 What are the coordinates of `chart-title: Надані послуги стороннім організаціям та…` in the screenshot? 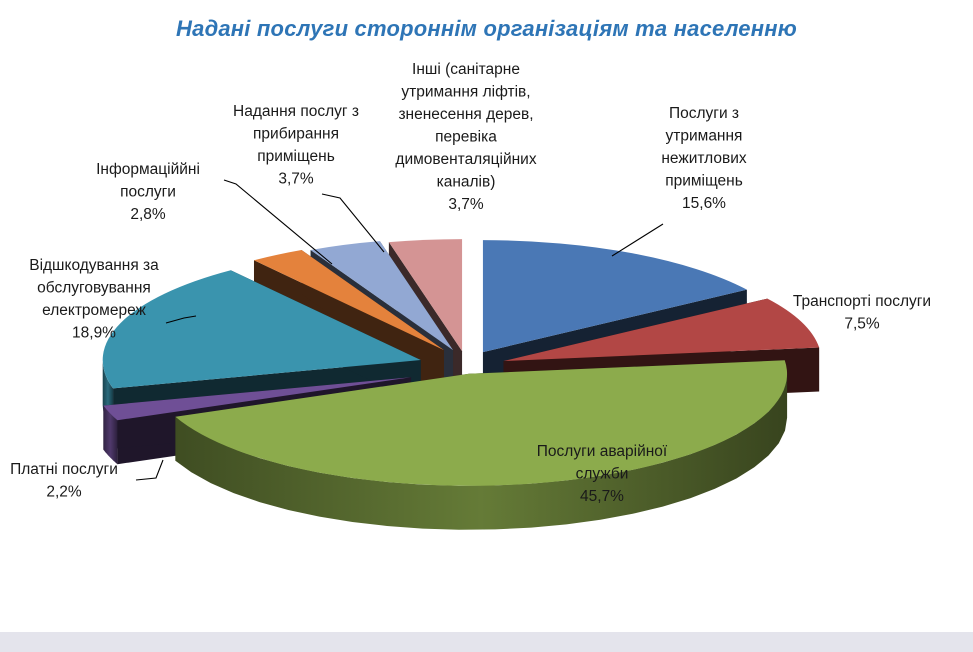 It's located at (486, 28).